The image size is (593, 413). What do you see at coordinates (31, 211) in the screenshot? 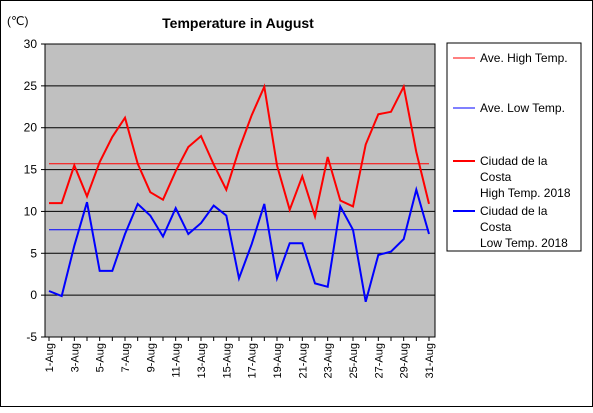
I see `y-tick-label: 10` at bounding box center [31, 211].